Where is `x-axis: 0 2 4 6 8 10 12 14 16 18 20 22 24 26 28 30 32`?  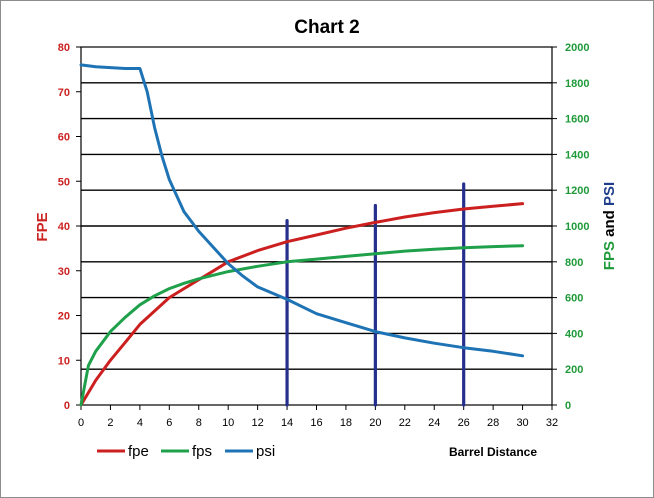
x-axis: 0 2 4 6 8 10 12 14 16 18 20 22 24 26 28 30 32 is located at coordinates (318, 417).